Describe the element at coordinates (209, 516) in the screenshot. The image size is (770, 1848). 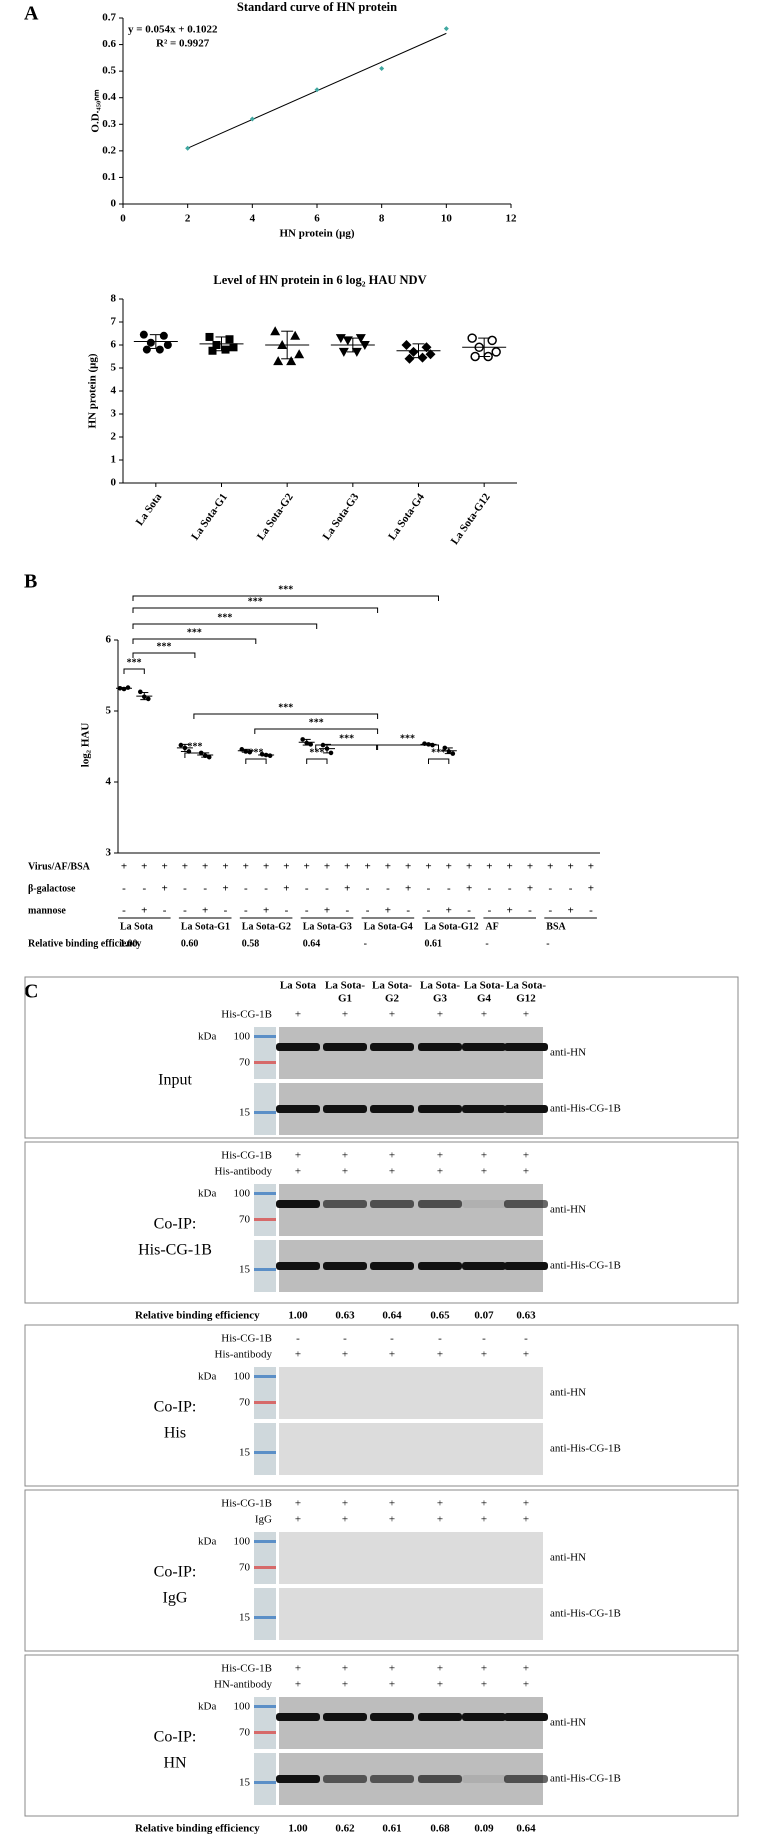
I see `x-tick-label: La Sota-G1` at that location.